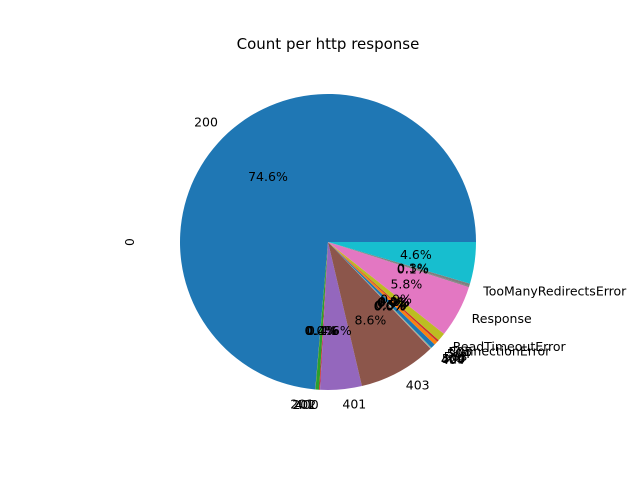 This screenshot has height=480, width=640. I want to click on slice-percent-label: 0.2%, so click(394, 301).